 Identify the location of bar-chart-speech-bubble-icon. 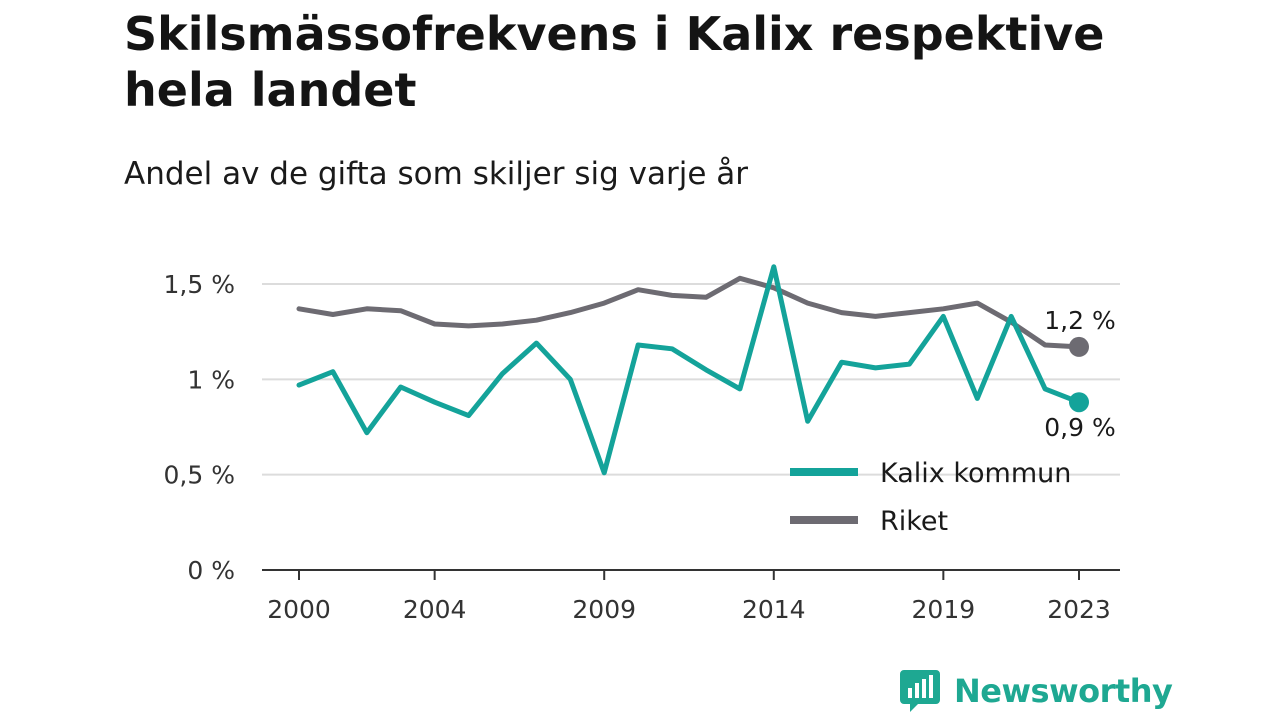
(920, 691).